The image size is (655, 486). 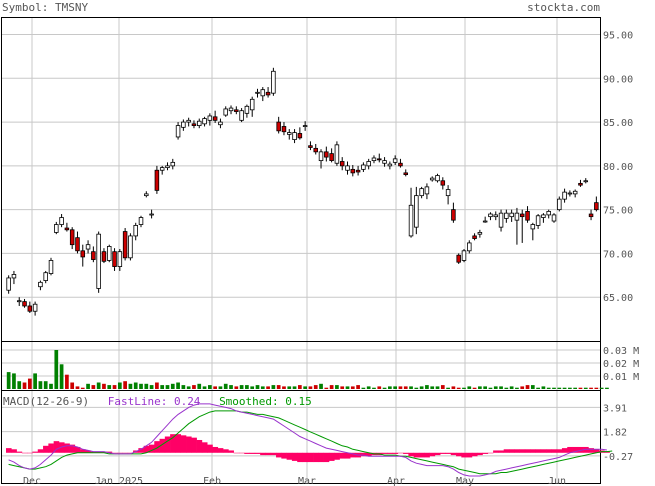 I want to click on price-tick-label: 70.00, so click(x=618, y=254).